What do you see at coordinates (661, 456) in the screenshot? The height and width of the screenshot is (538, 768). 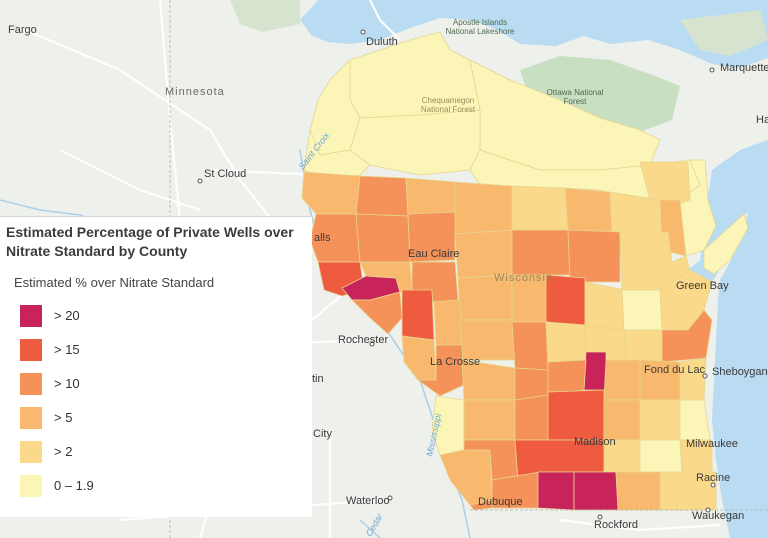 I see `county-waukesha` at bounding box center [661, 456].